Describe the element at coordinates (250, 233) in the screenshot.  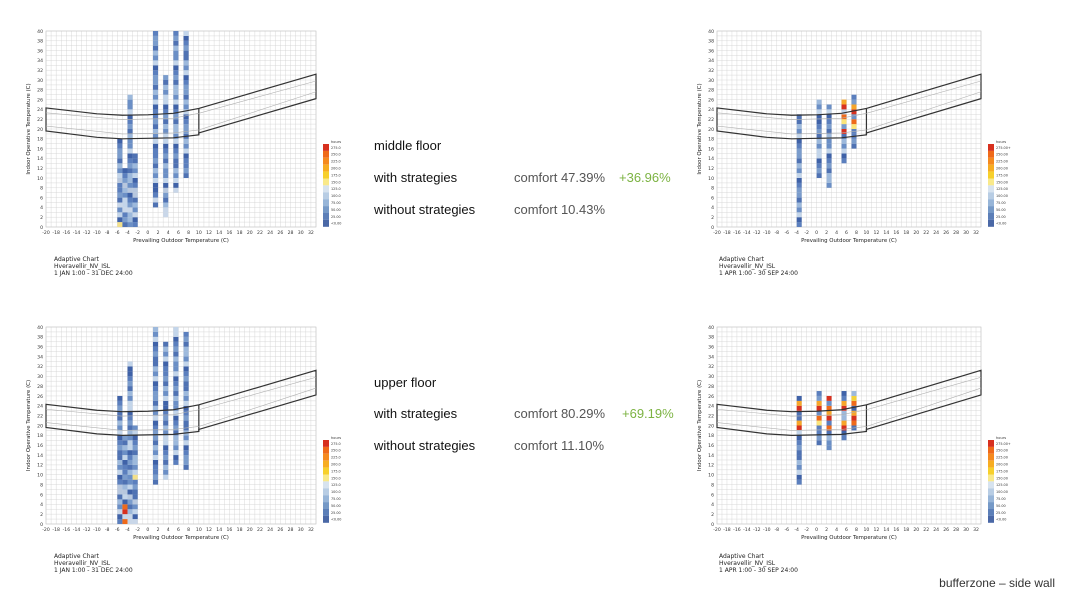
I see `x-tick-label: 20` at that location.